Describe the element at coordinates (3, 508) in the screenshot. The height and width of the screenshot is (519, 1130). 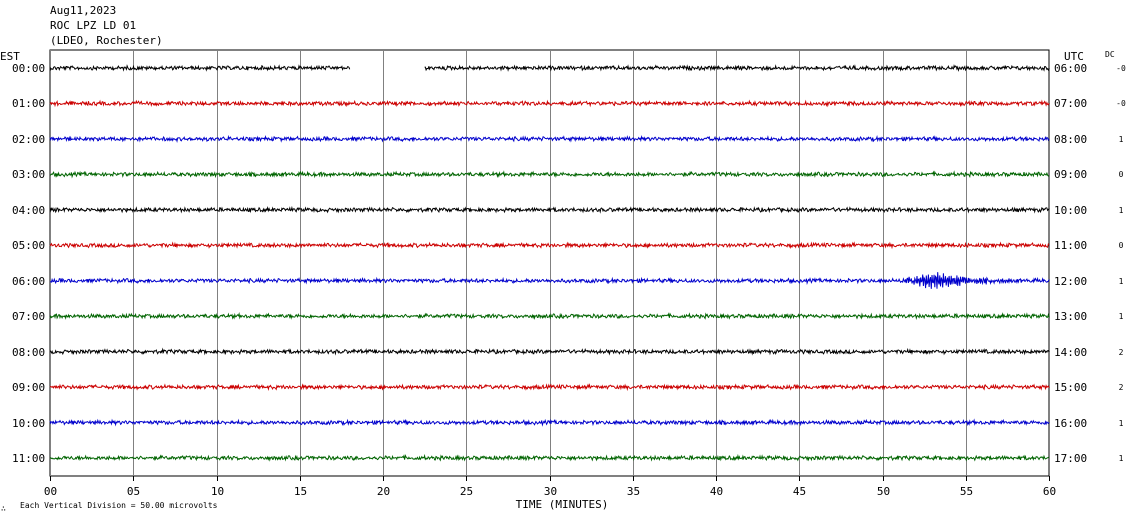
I see `corner-mark: ∴` at that location.